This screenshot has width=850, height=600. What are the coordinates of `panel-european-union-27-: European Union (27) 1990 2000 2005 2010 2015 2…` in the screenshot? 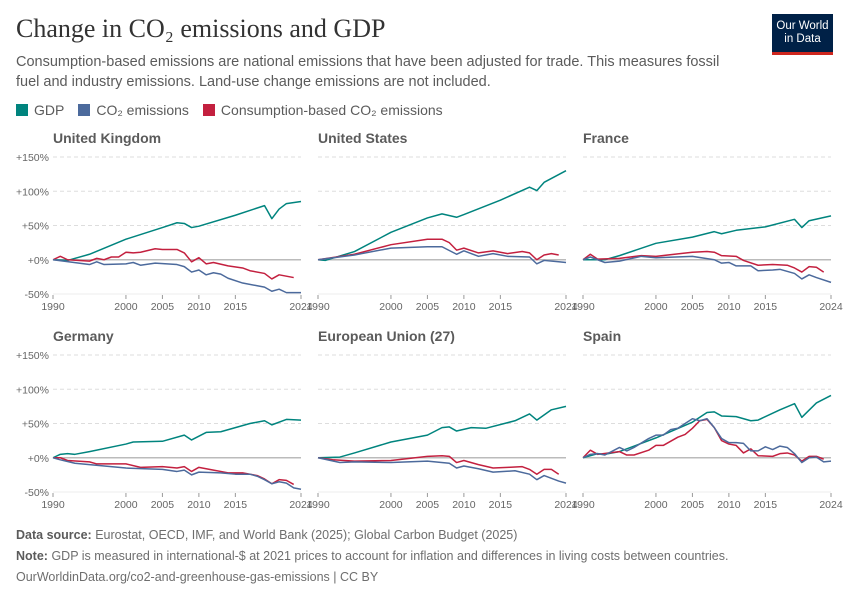 It's located at (442, 419).